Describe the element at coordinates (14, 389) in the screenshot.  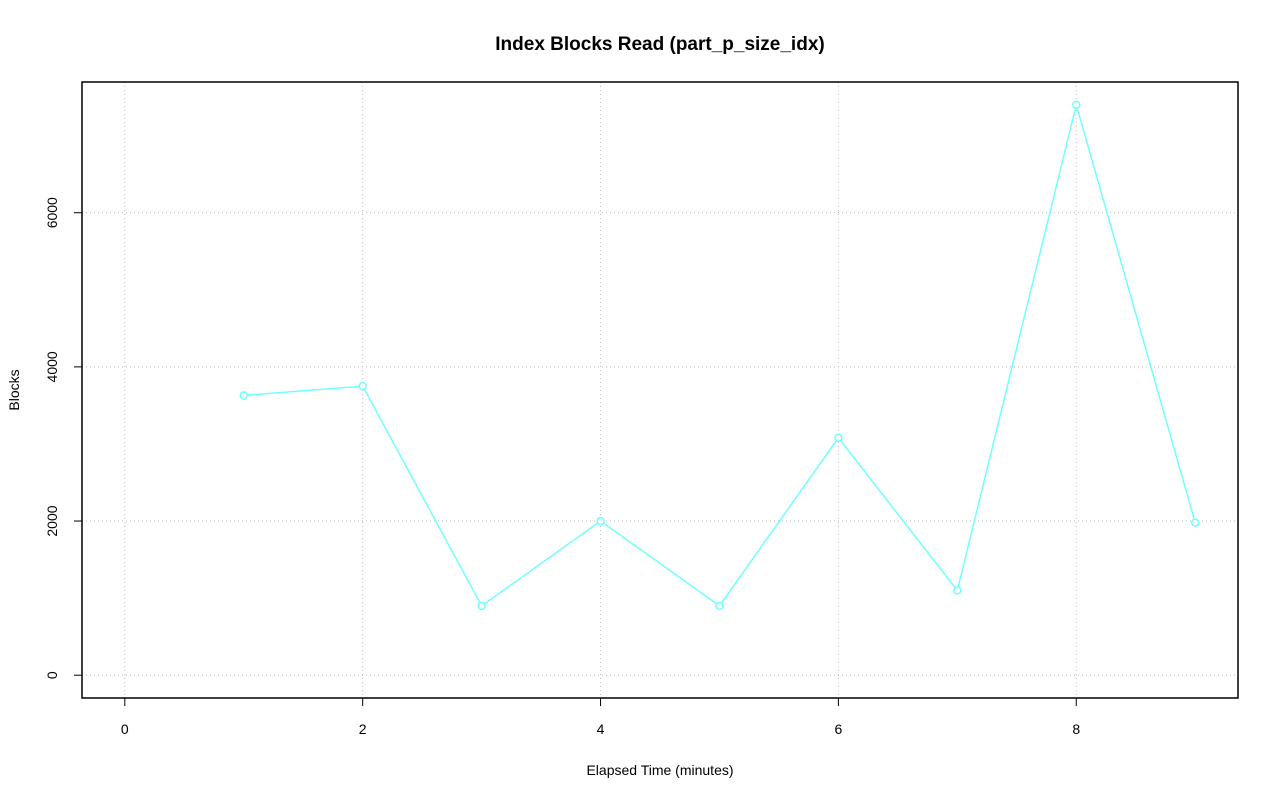
I see `y-axis-label: Blocks` at that location.